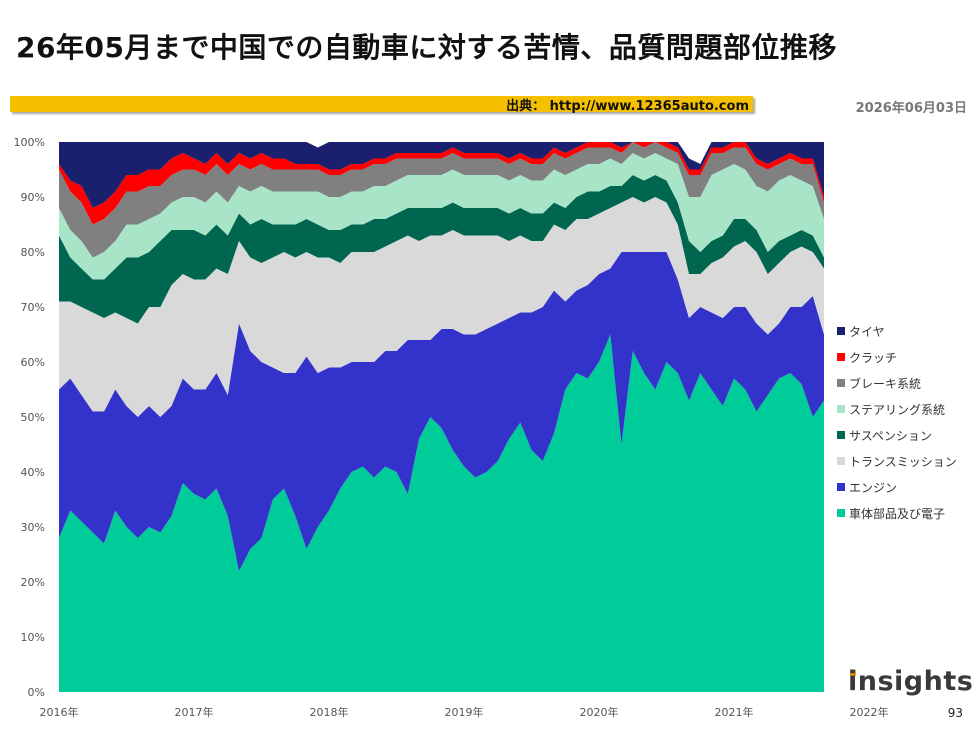  I want to click on x-tick-label: 2017年, so click(194, 712).